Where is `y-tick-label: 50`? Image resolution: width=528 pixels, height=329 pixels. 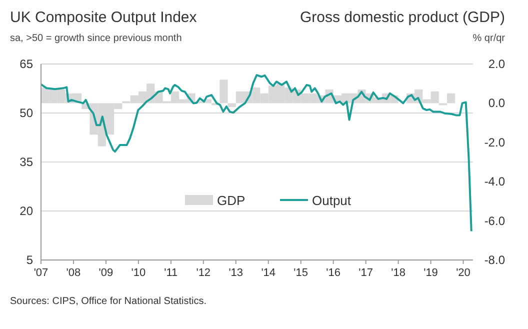 y-tick-label: 50 is located at coordinates (27, 113).